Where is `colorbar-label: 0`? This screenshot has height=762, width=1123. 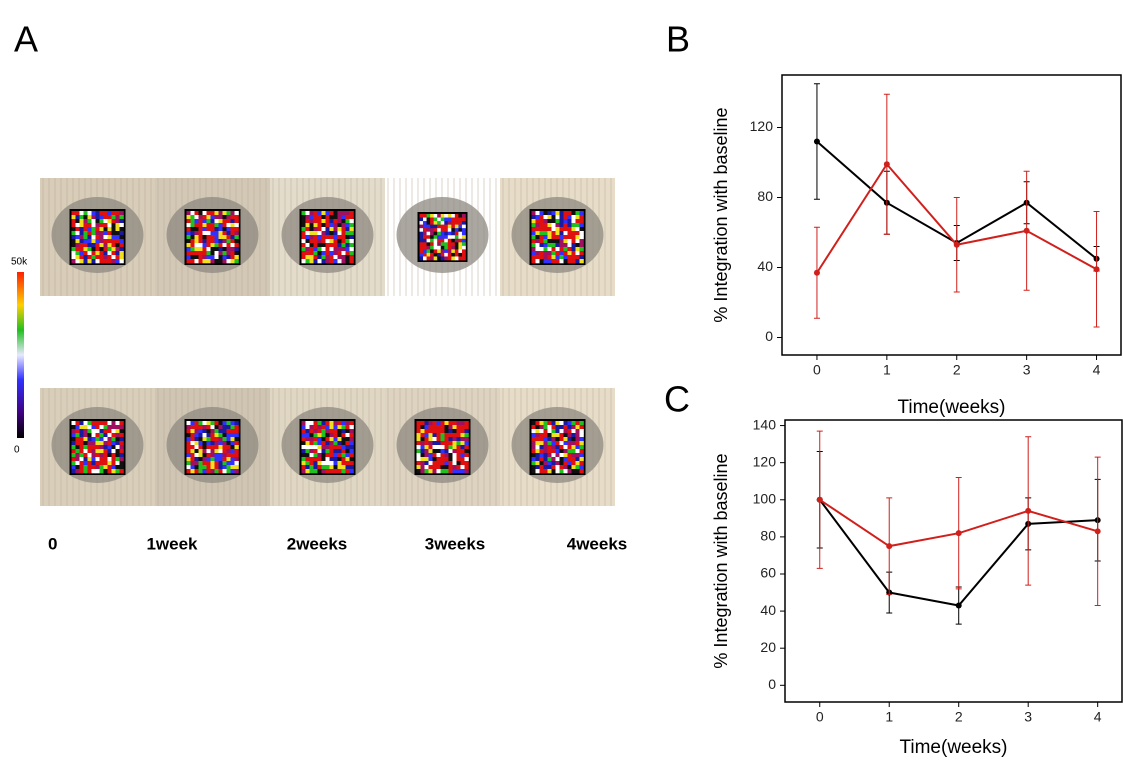 colorbar-label: 0 is located at coordinates (17, 450).